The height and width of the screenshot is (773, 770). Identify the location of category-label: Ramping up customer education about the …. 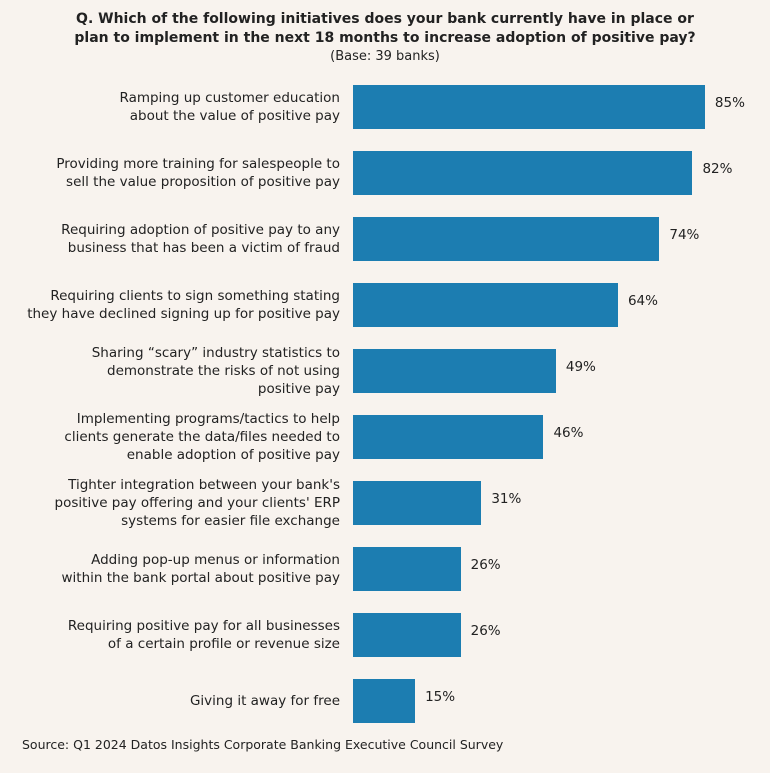
(229, 107).